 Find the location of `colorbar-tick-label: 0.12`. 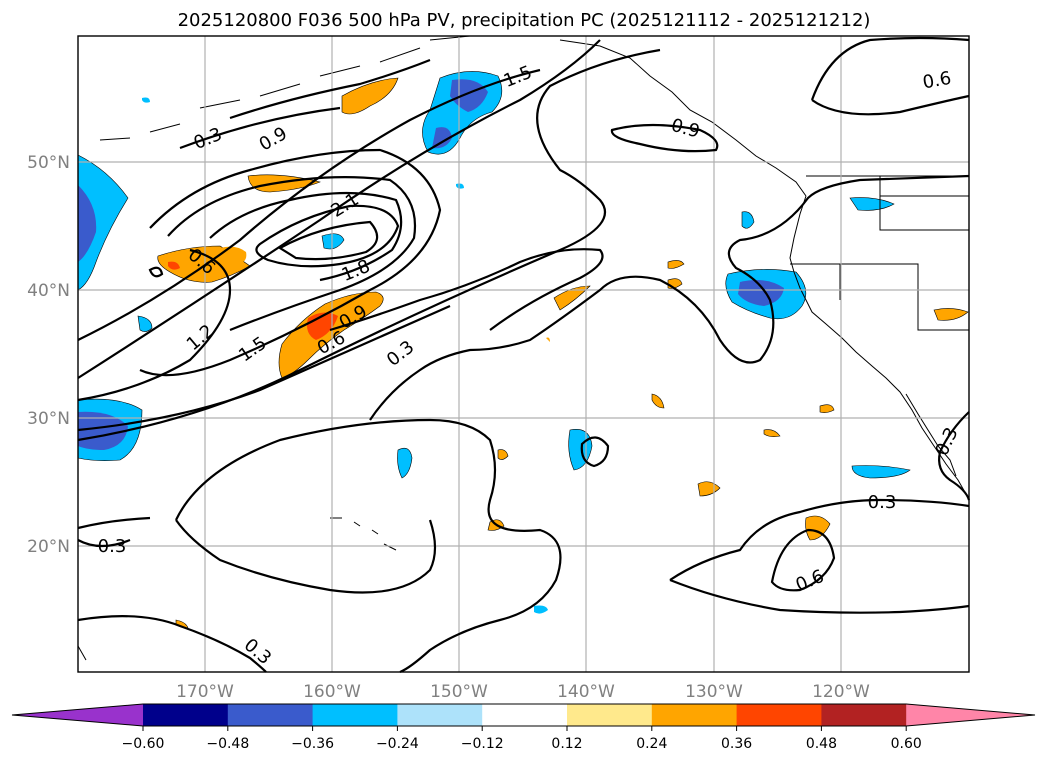

colorbar-tick-label: 0.12 is located at coordinates (566, 744).